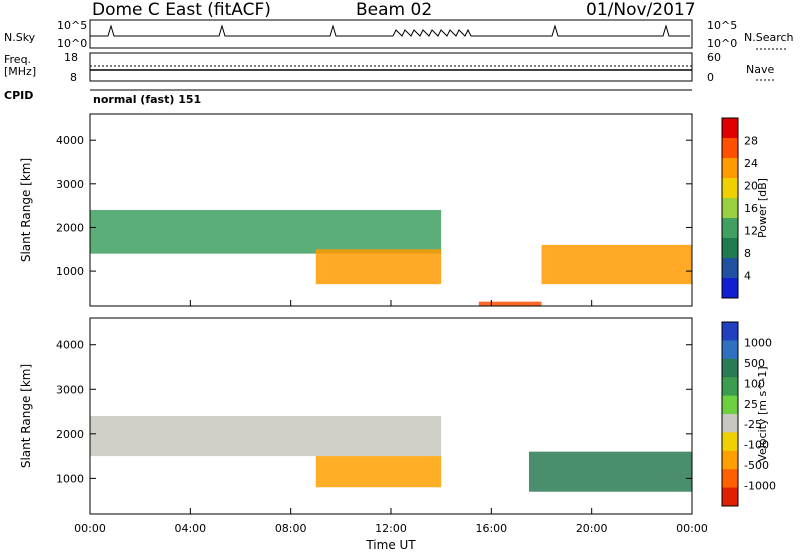 This screenshot has height=554, width=800. I want to click on xtick-label-1: 04:00, so click(190, 528).